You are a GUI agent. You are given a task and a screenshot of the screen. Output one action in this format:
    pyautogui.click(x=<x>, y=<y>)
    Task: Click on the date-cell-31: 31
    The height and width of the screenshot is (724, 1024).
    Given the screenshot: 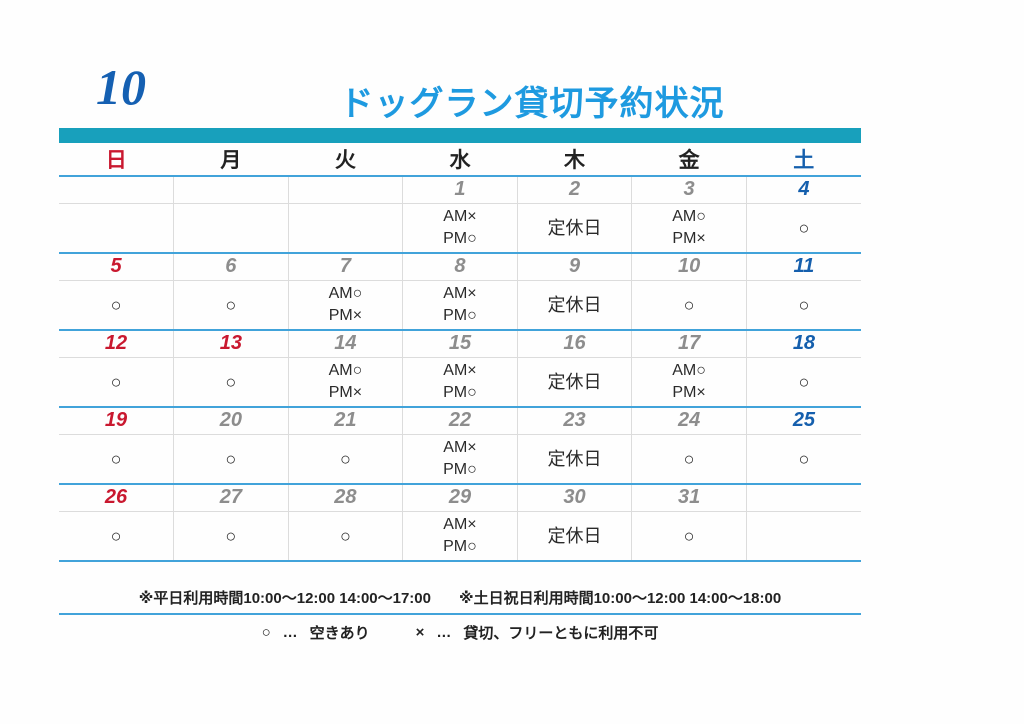 What is the action you would take?
    pyautogui.click(x=689, y=497)
    